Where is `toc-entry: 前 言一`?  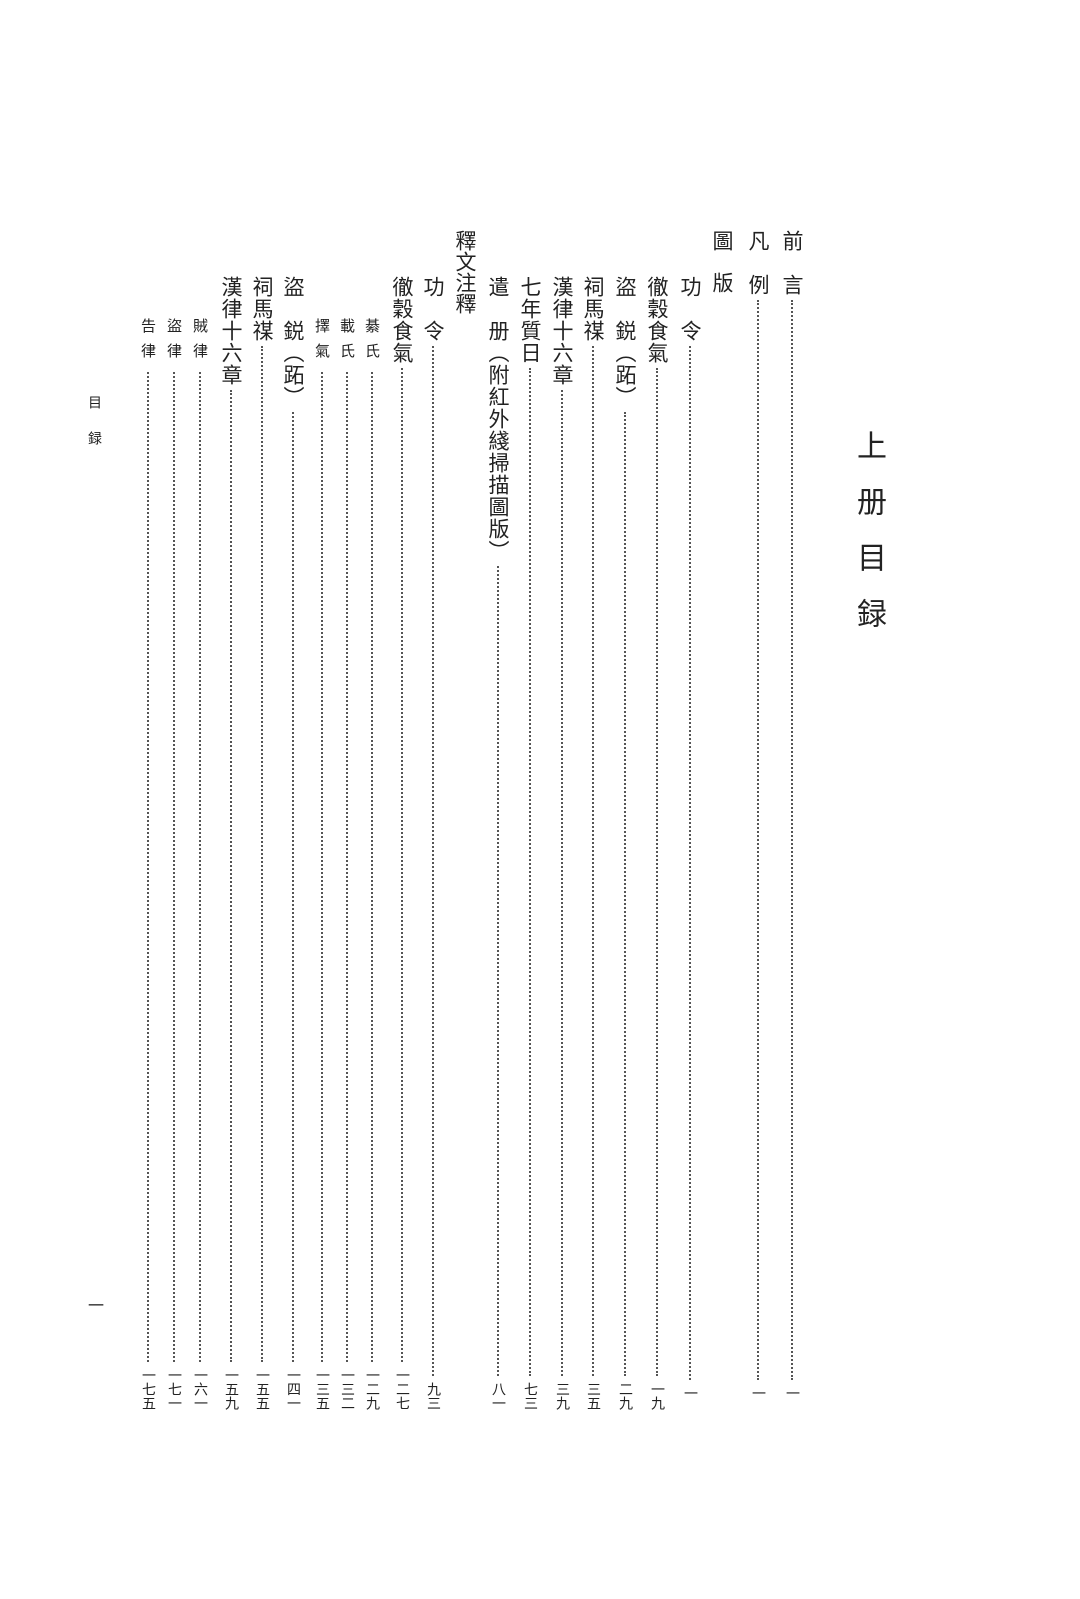 toc-entry: 前 言一 is located at coordinates (792, 820).